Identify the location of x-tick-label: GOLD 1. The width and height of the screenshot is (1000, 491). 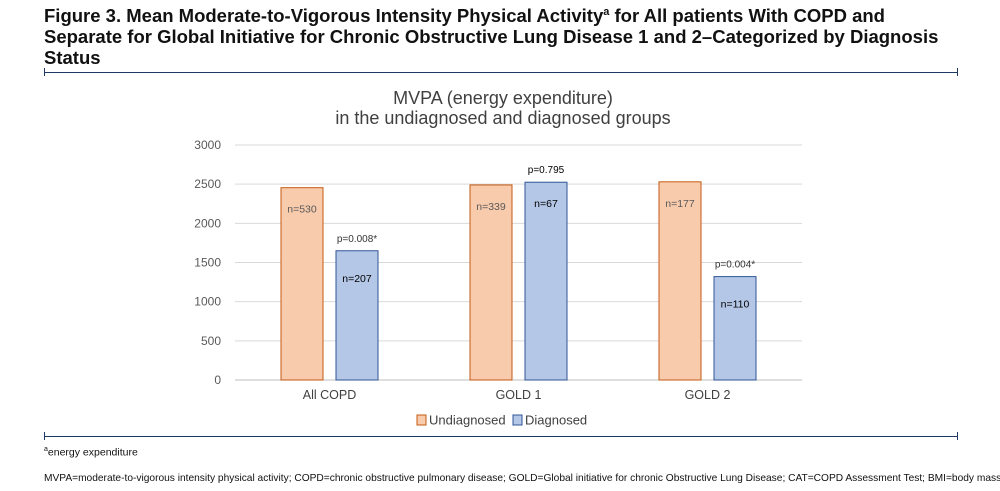
(519, 395).